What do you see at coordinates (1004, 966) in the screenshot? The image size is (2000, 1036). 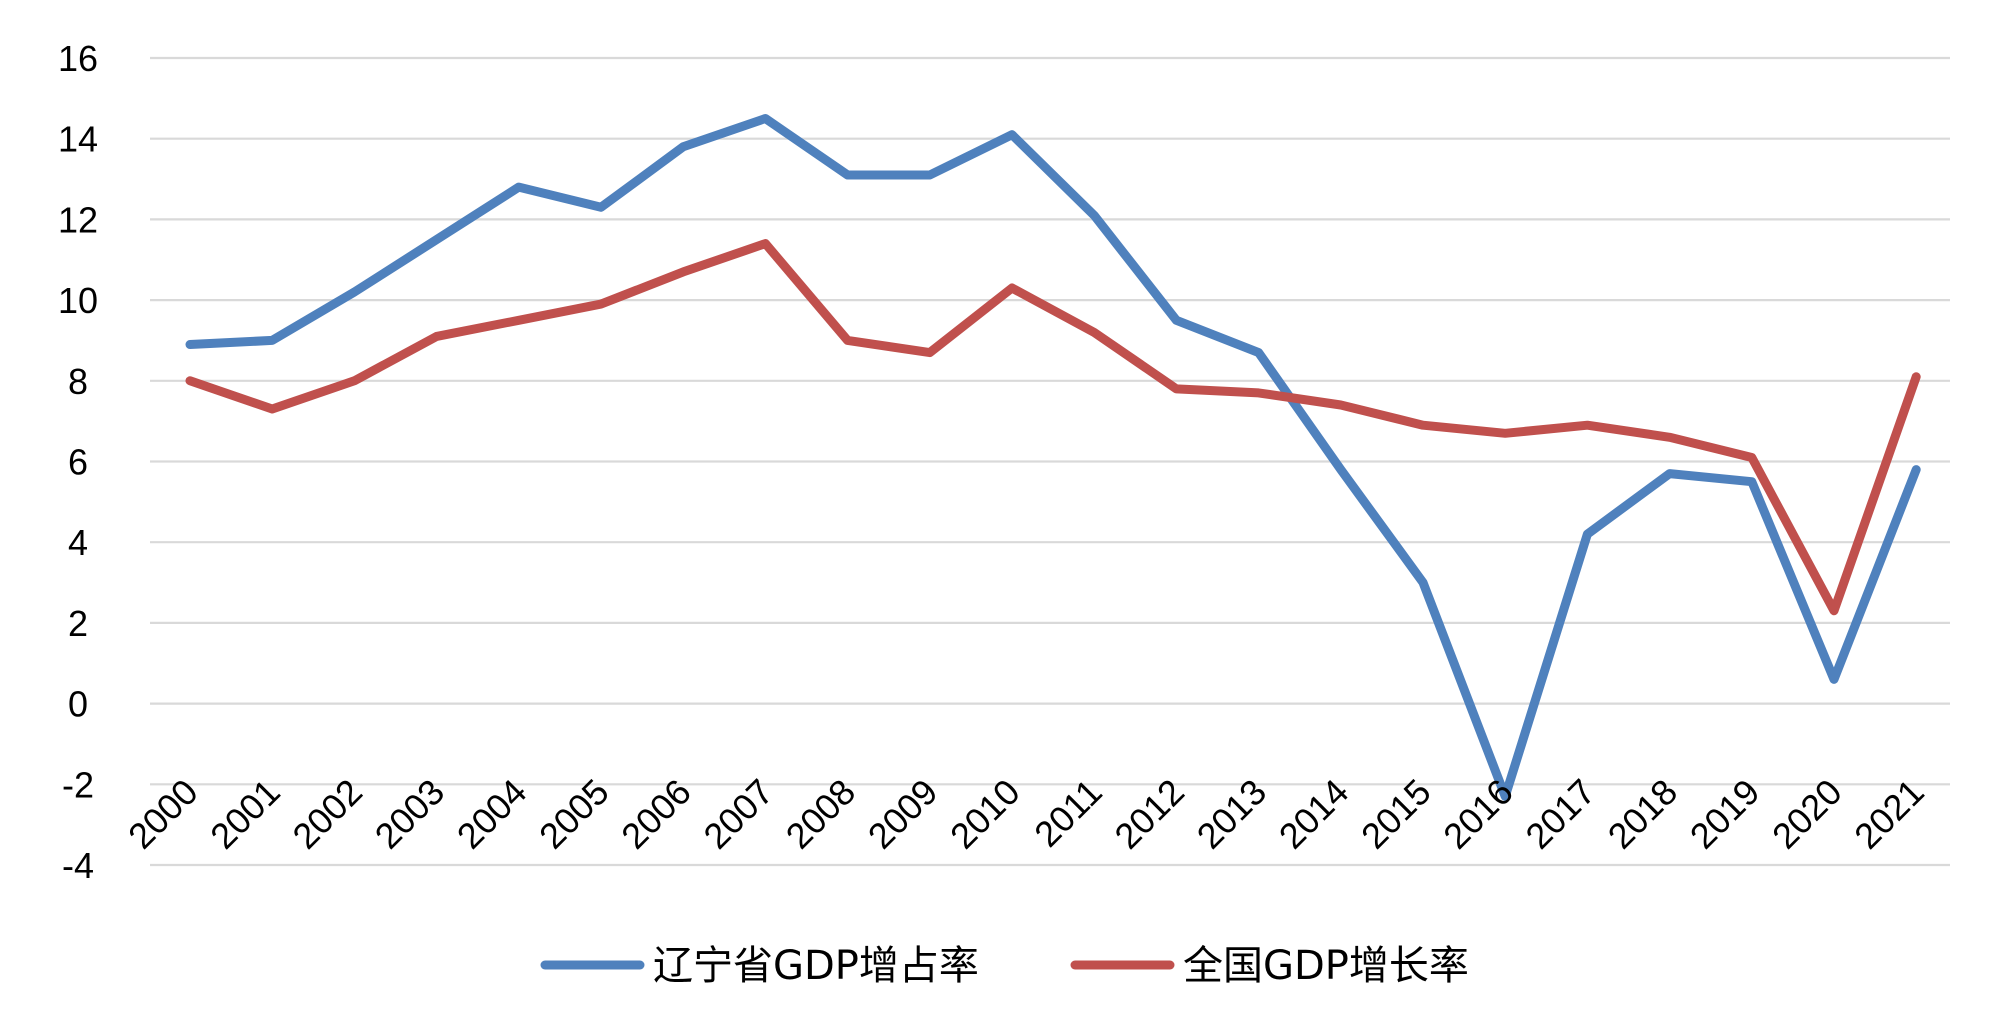 I see `legend: 辽宁省GDP增占率 全国GDP增长率` at bounding box center [1004, 966].